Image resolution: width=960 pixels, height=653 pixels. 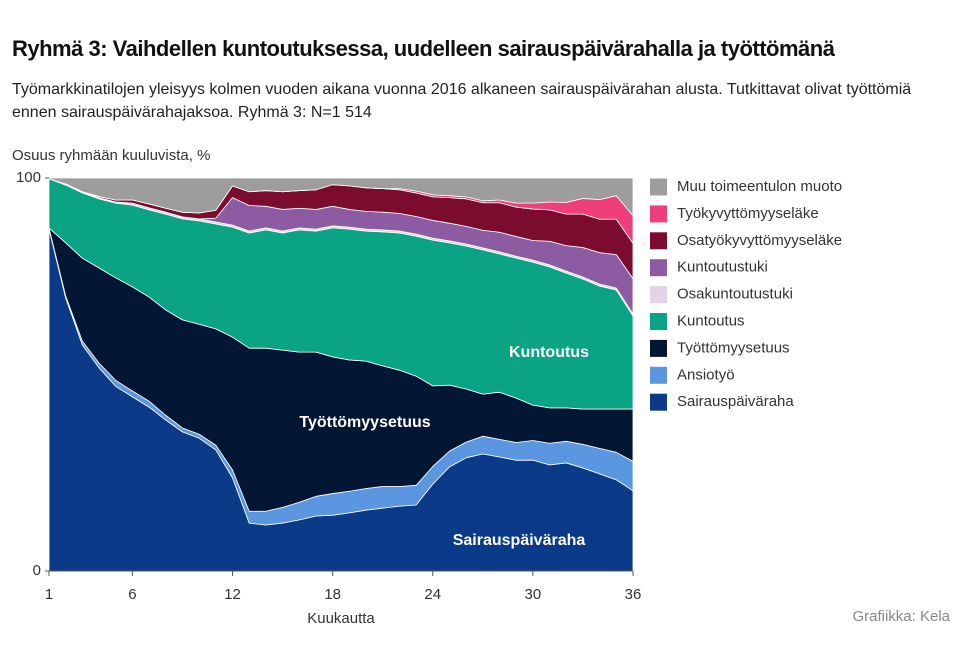 I want to click on y-axis-label: Osuus ryhmään kuuluvista, %, so click(x=111, y=155).